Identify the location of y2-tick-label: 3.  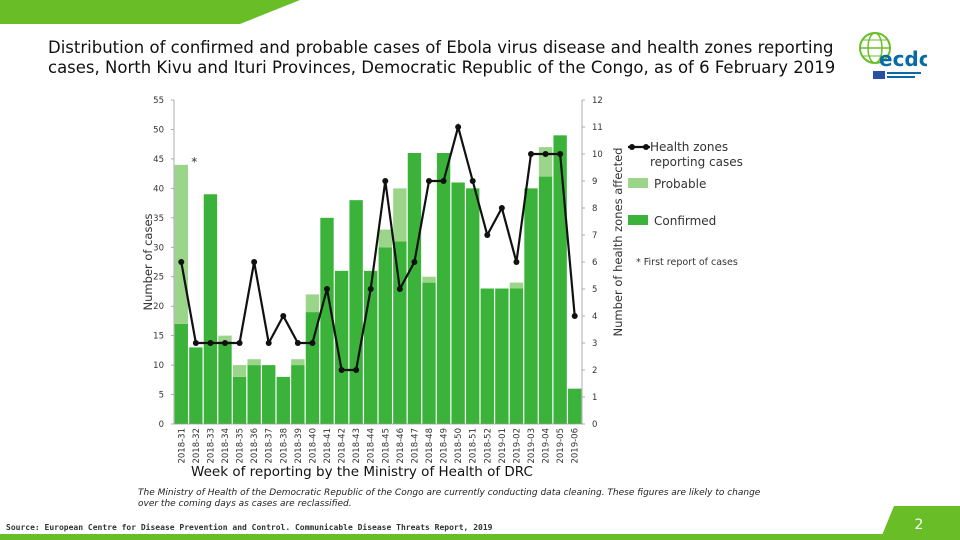
(594, 344).